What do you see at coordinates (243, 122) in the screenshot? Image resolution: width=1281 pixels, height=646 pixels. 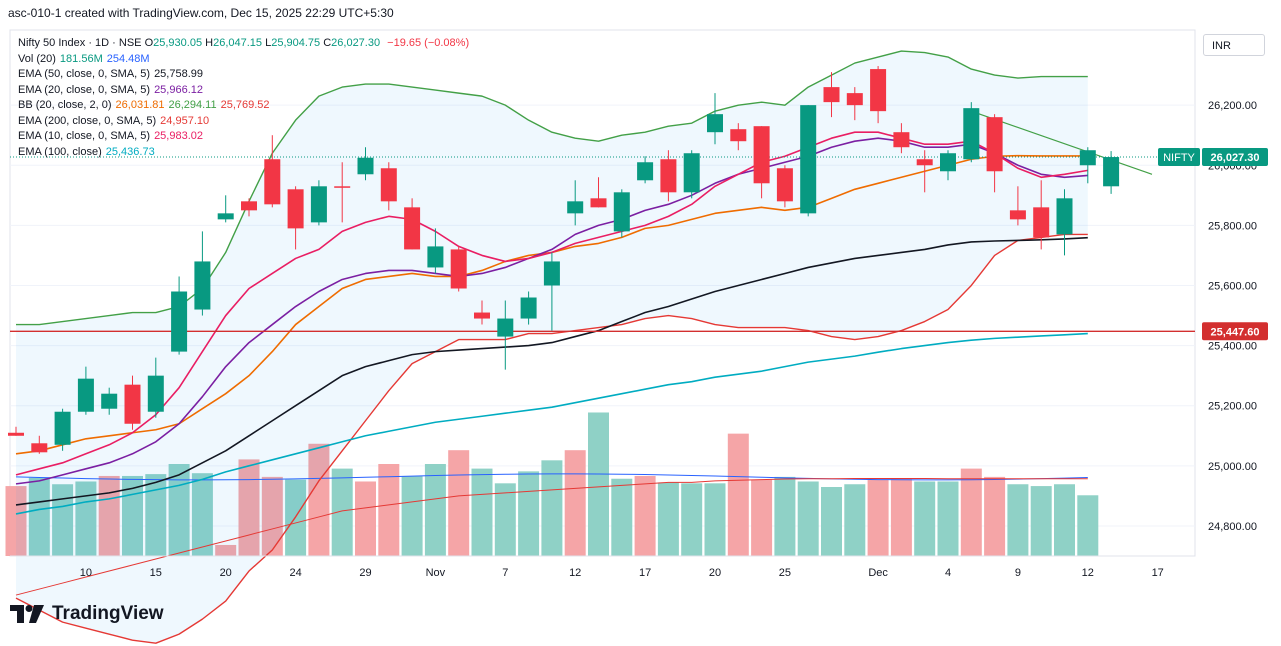 I see `legend-row: EMA (200, close, 0, SMA, 5) 24,957.10` at bounding box center [243, 122].